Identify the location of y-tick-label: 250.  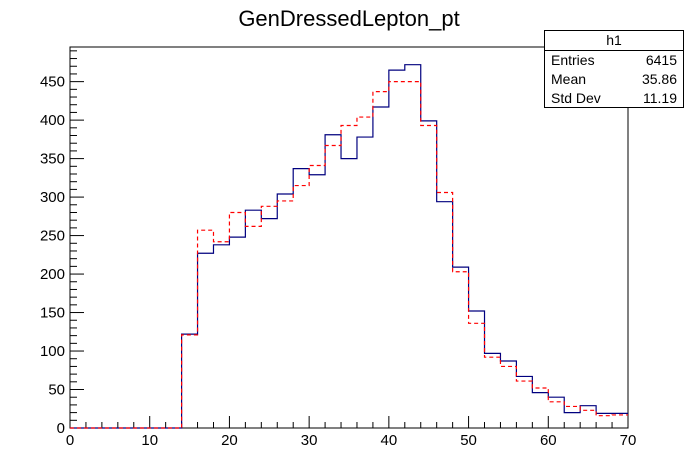
(52, 236).